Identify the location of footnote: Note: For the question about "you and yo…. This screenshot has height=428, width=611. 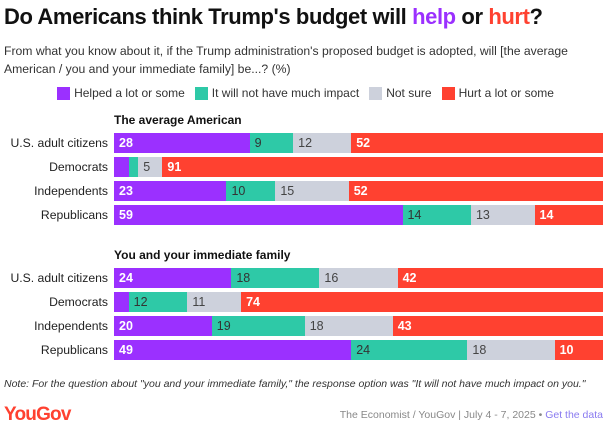
(295, 384).